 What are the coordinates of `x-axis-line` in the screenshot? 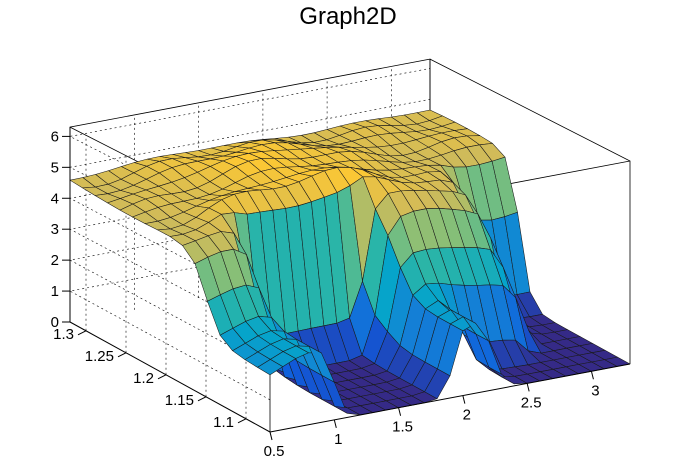 It's located at (450, 398).